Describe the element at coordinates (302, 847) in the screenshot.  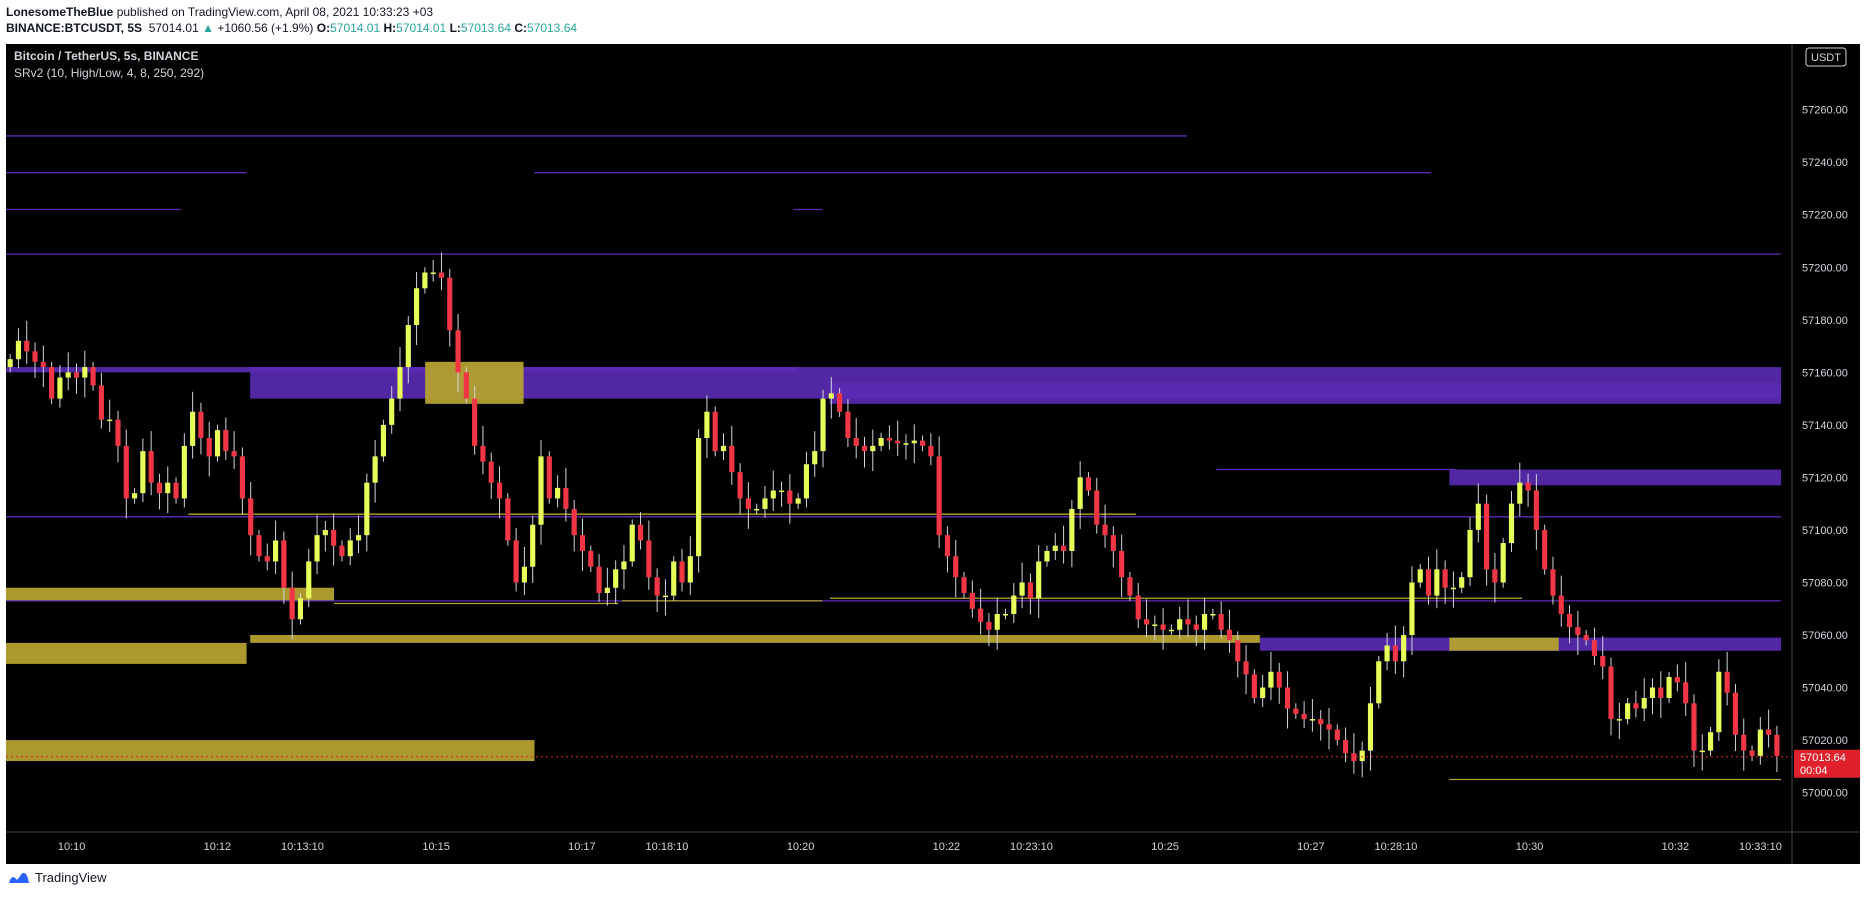
I see `time-tick-label: 10:13:10` at that location.